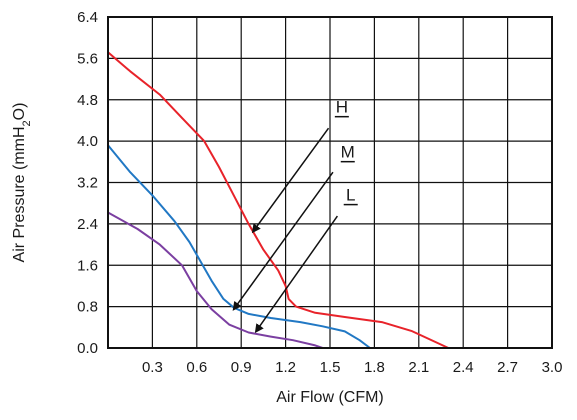  What do you see at coordinates (152, 367) in the screenshot?
I see `x-tick-label: 0.3` at bounding box center [152, 367].